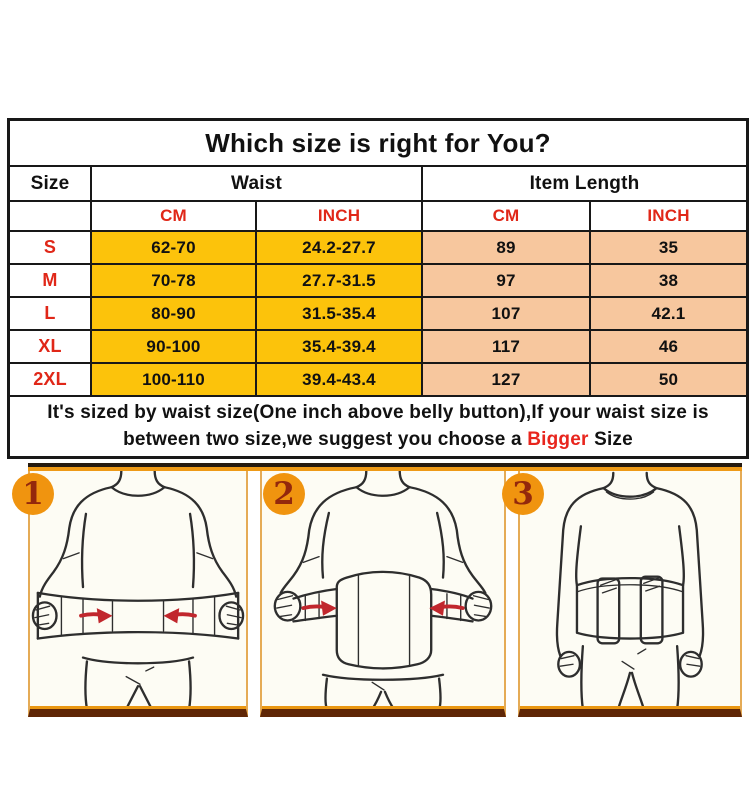 This screenshot has width=750, height=791. Describe the element at coordinates (668, 380) in the screenshot. I see `length-inch-value: 50` at that location.